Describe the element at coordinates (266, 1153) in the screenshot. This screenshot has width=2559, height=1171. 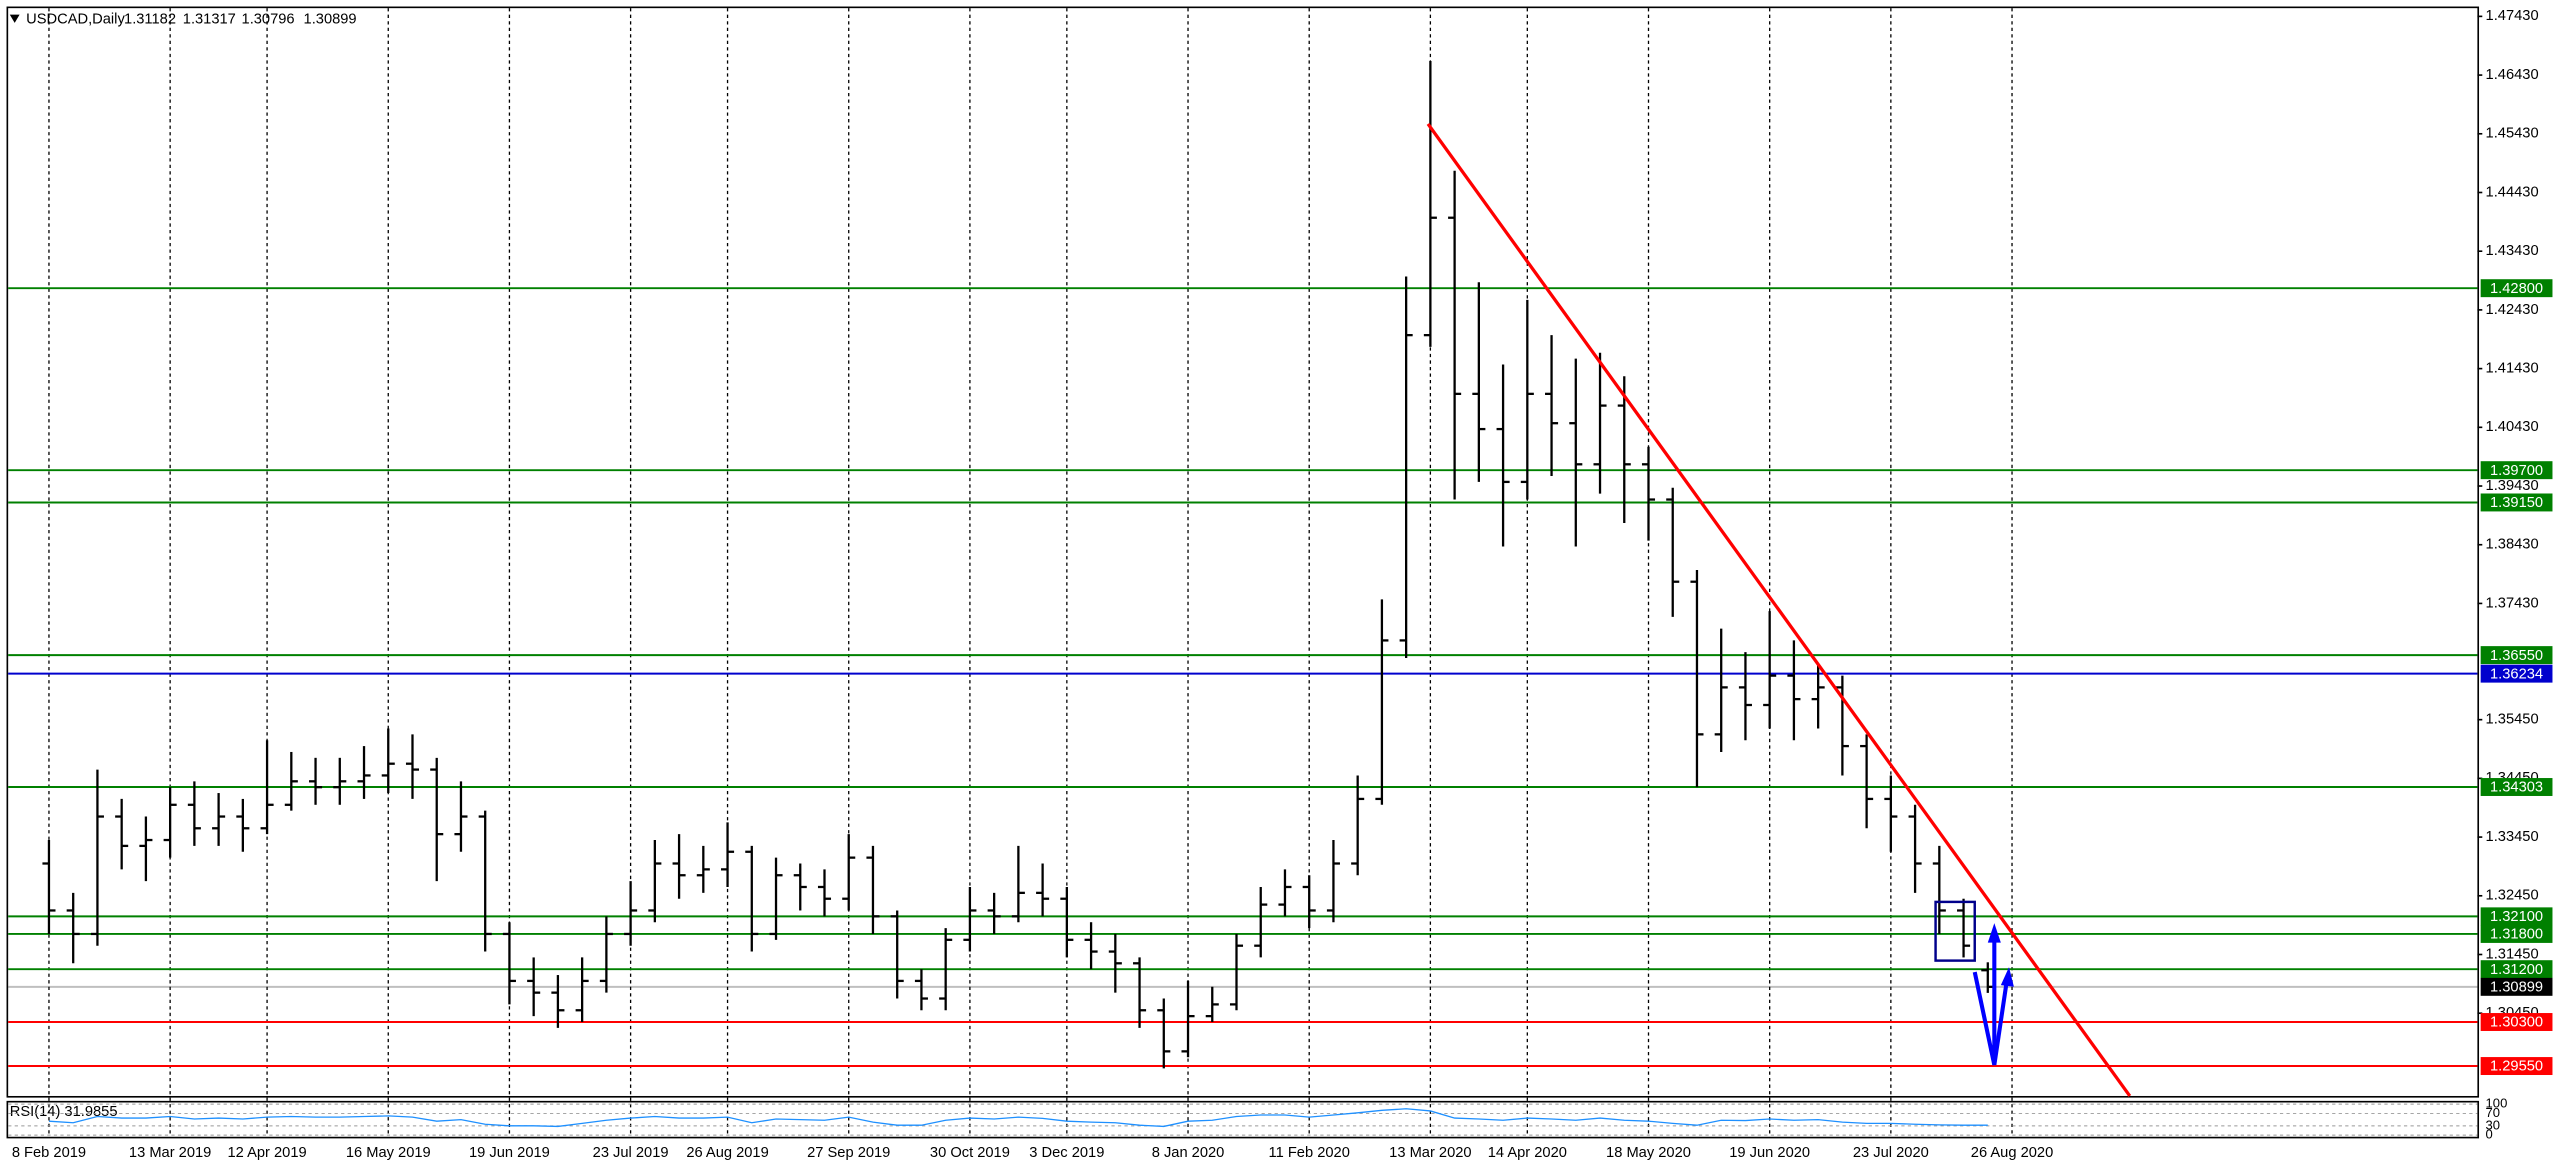
I see `x-tick-label: 12 Apr 2019` at that location.